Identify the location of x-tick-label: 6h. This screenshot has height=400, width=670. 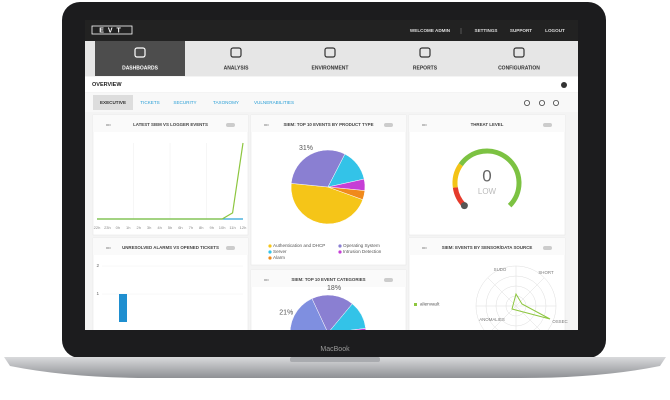
(180, 227).